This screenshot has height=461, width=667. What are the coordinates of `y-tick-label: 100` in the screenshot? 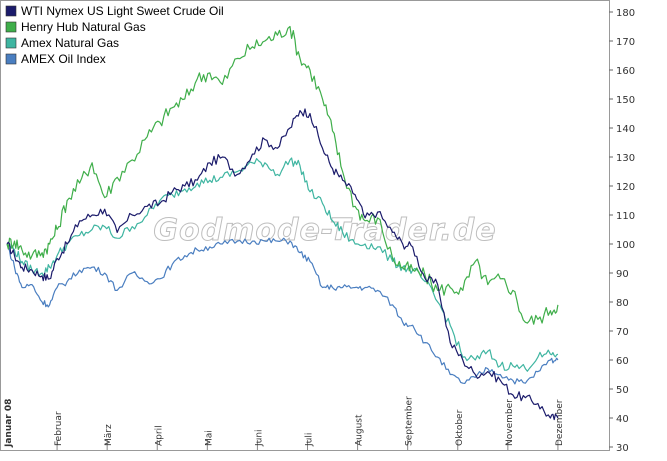 It's located at (625, 245).